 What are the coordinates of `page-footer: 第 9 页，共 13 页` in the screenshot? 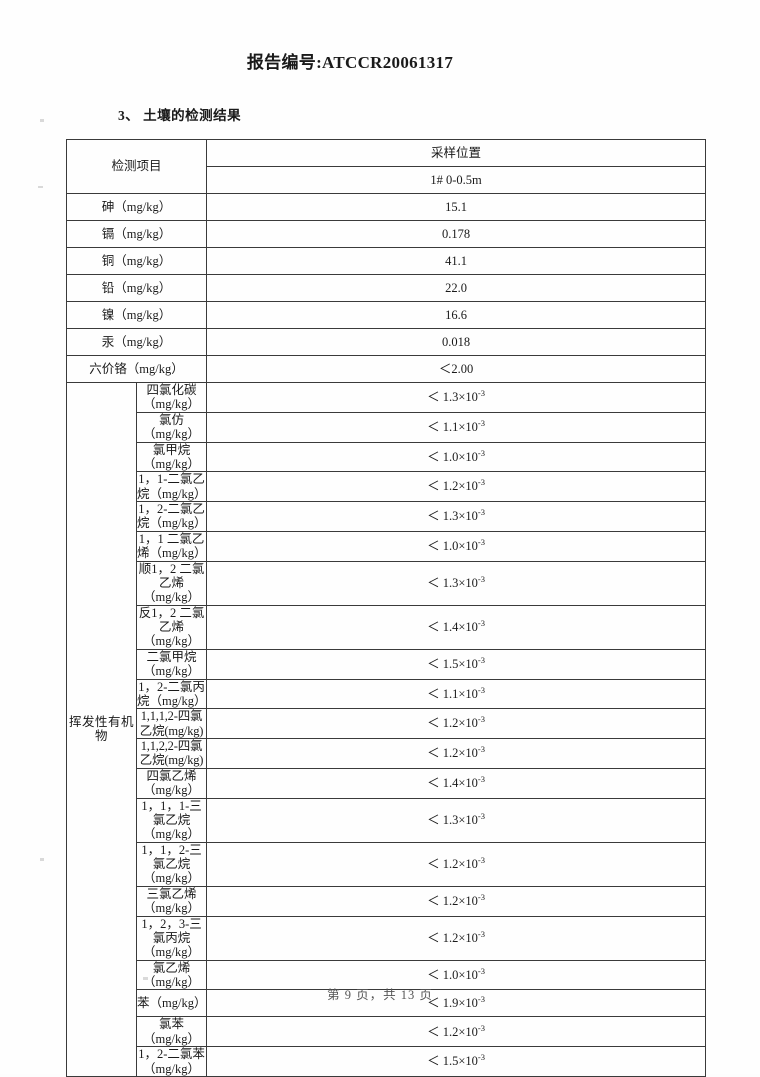 It's located at (380, 995).